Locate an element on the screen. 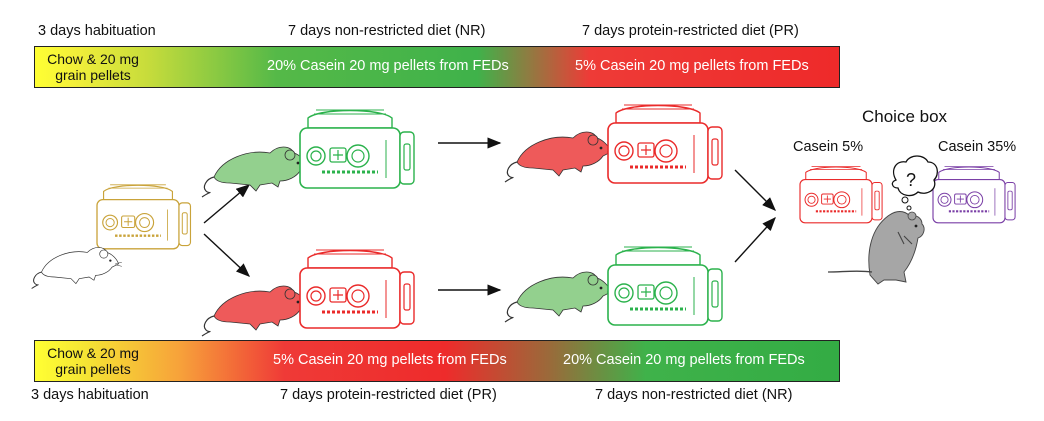 The height and width of the screenshot is (421, 1044). thought-bubble is located at coordinates (915, 183).